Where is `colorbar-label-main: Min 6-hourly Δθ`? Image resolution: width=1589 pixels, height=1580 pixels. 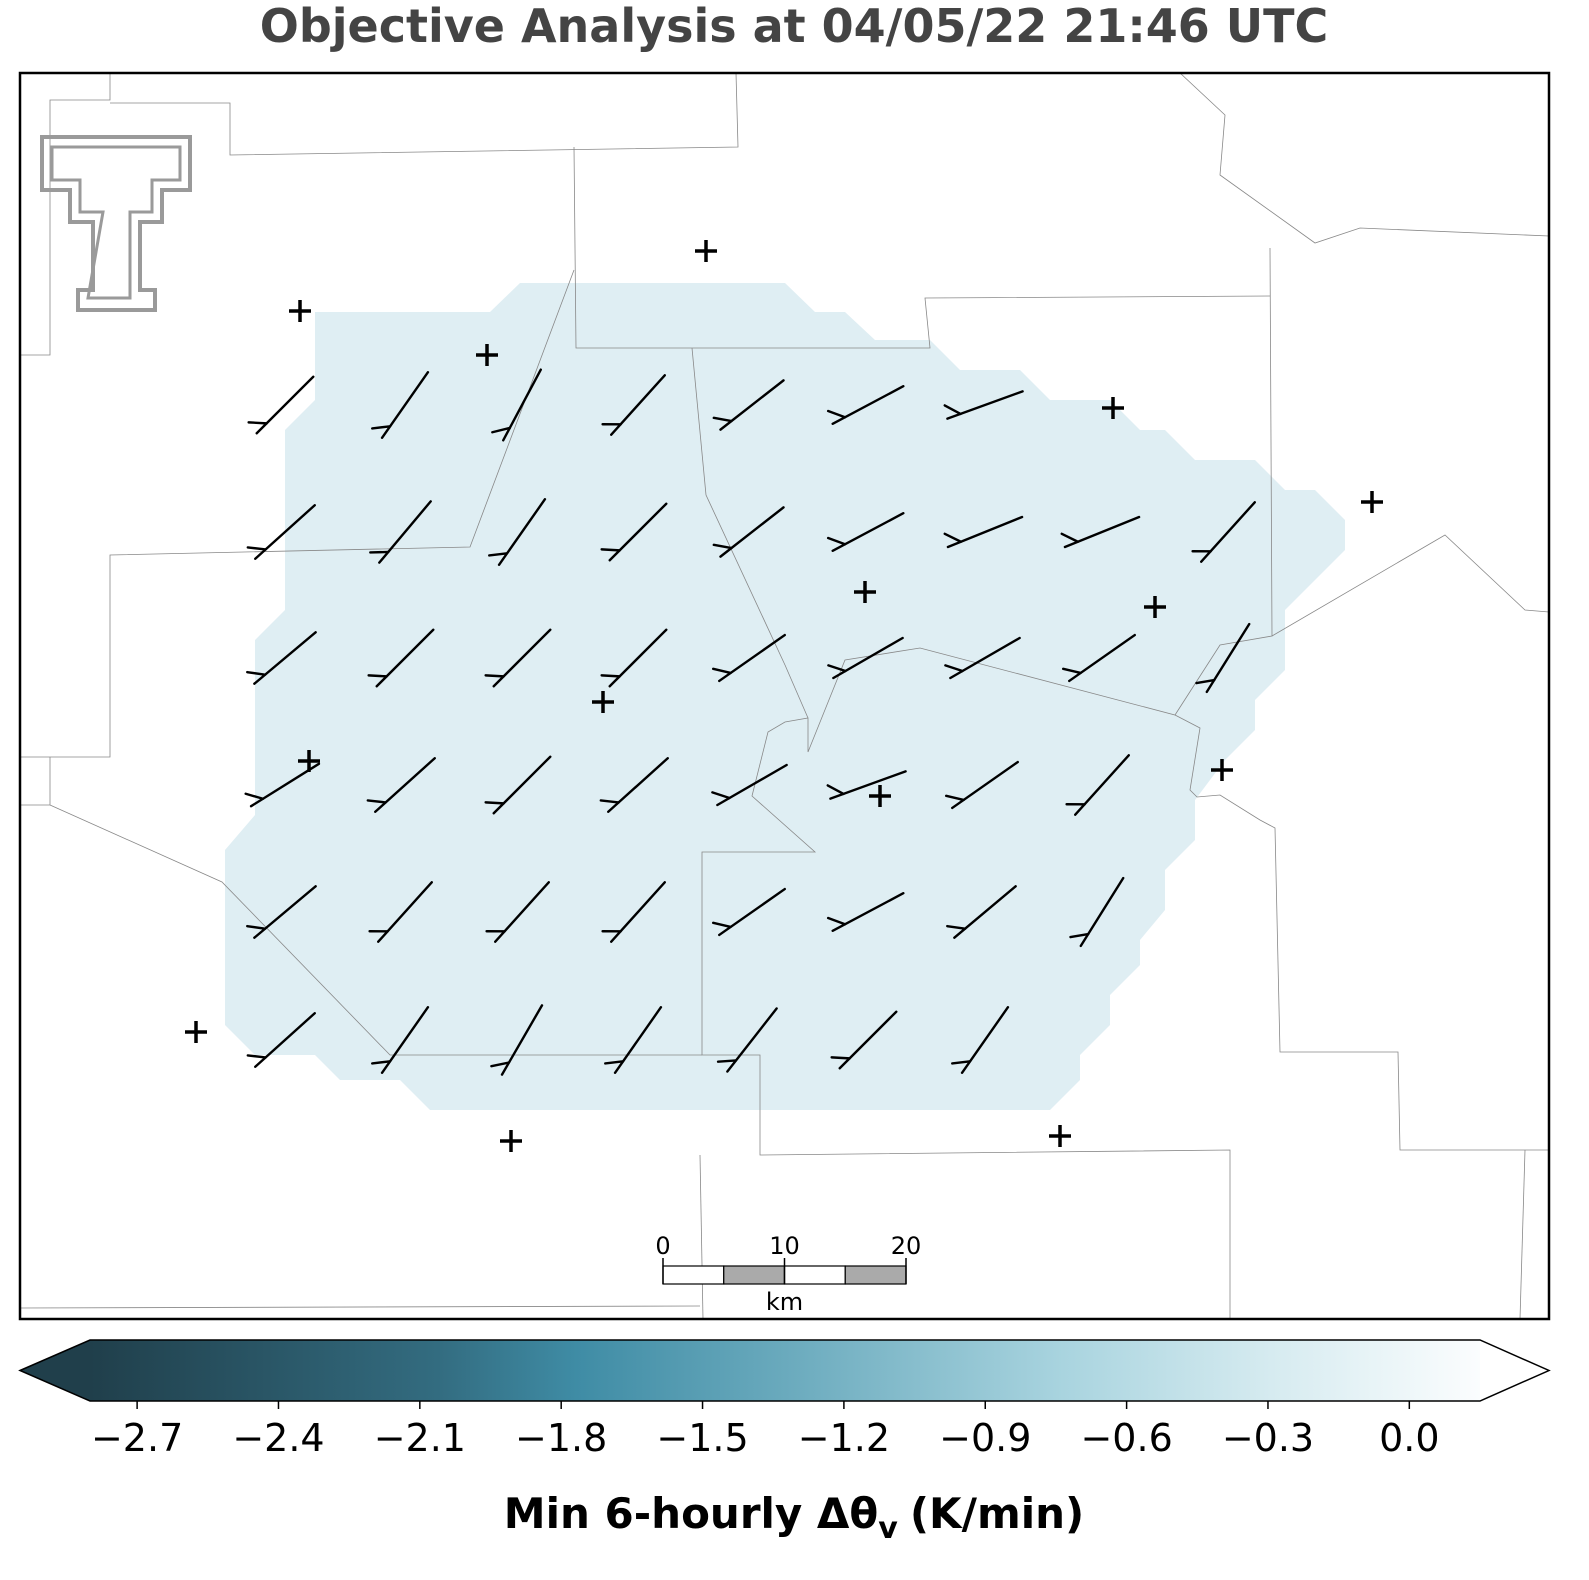
colorbar-label-main: Min 6-hourly Δθ is located at coordinates (691, 1513).